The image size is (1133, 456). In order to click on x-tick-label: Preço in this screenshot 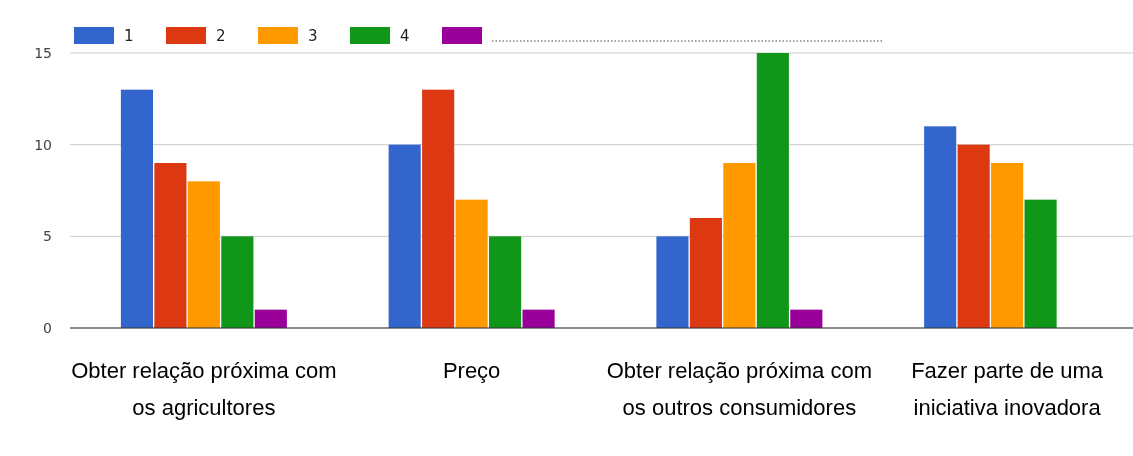, I will do `click(471, 370)`.